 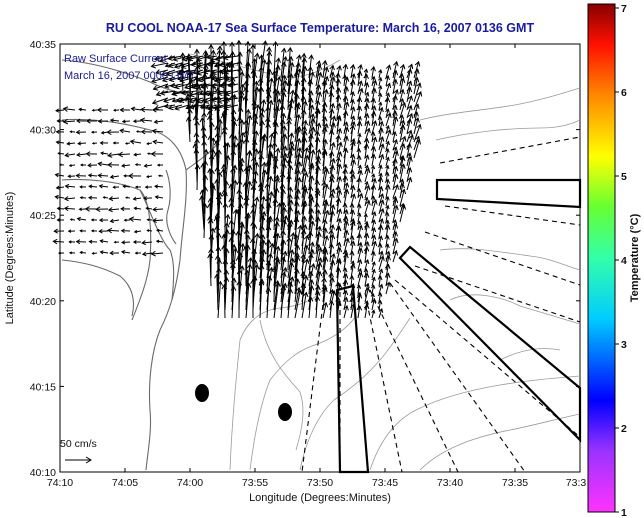 I want to click on annotation-line-1: Raw Surface Current, so click(x=115, y=59).